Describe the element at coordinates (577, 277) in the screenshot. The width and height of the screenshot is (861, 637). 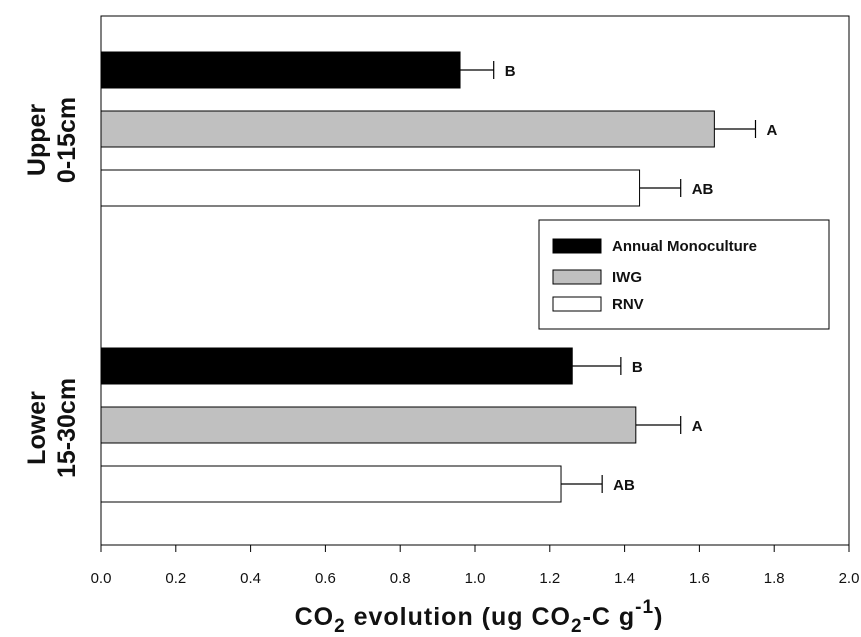
I see `legend-swatch-iwg` at that location.